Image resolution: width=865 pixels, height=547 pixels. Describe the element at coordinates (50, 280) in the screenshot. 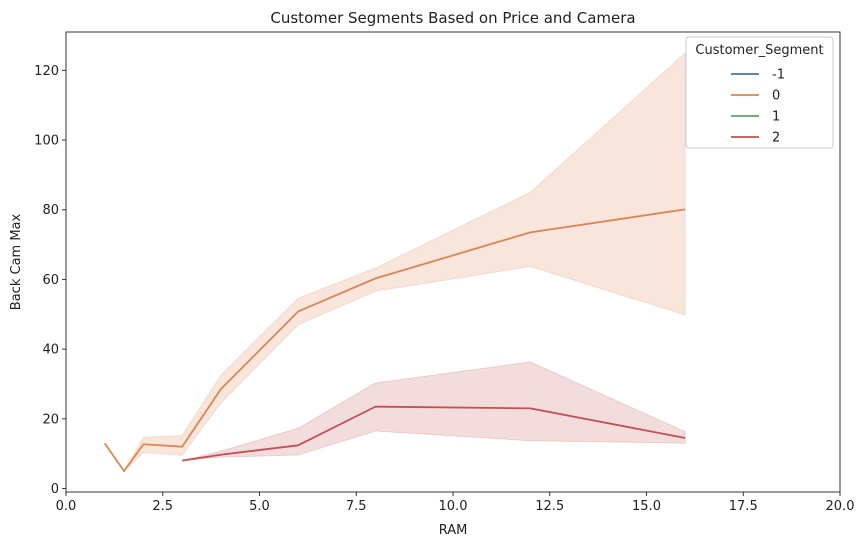

I see `y-tick-label: 60` at that location.